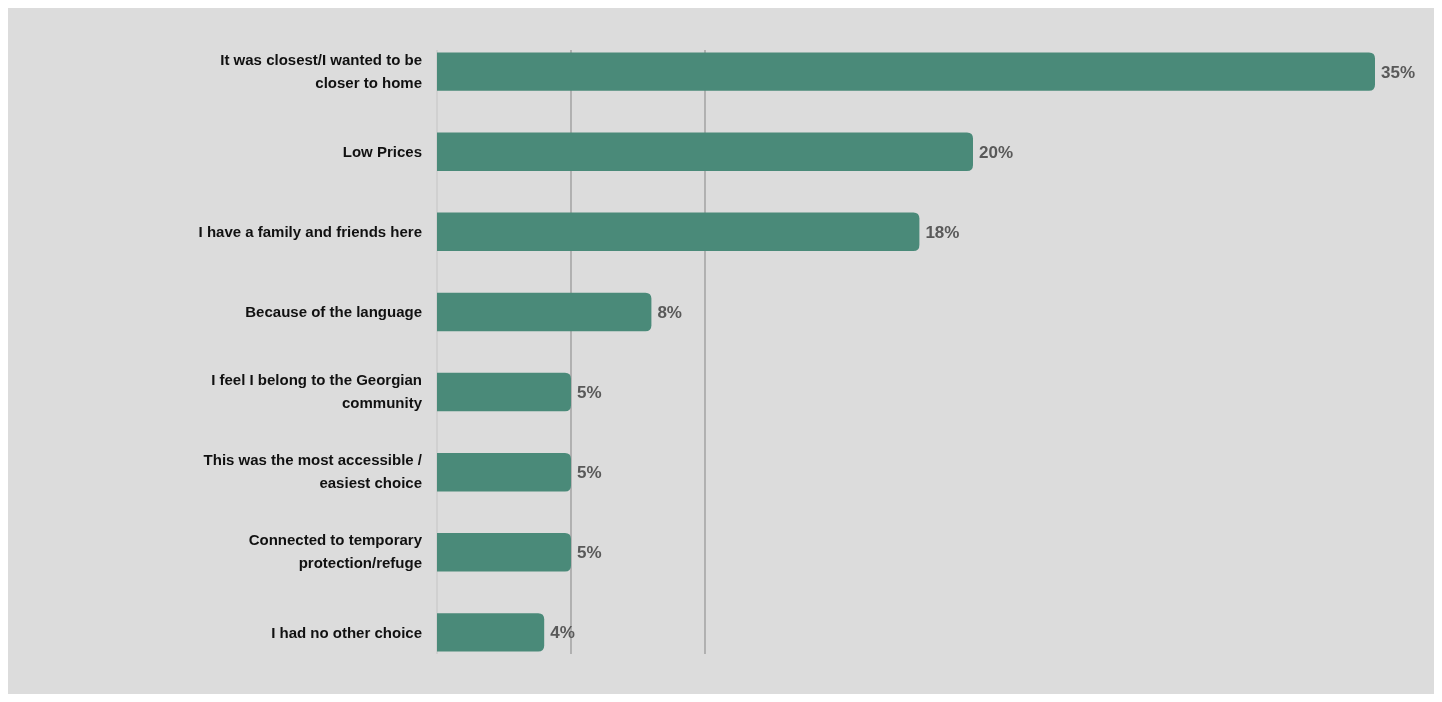 The height and width of the screenshot is (702, 1442). What do you see at coordinates (996, 152) in the screenshot?
I see `data-label: 20%` at bounding box center [996, 152].